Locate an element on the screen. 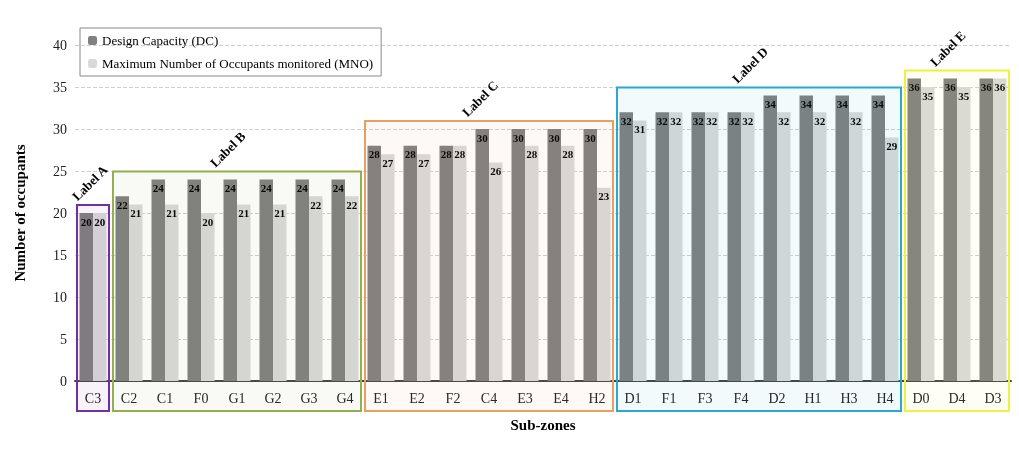  x-tick-label: C2 is located at coordinates (129, 398).